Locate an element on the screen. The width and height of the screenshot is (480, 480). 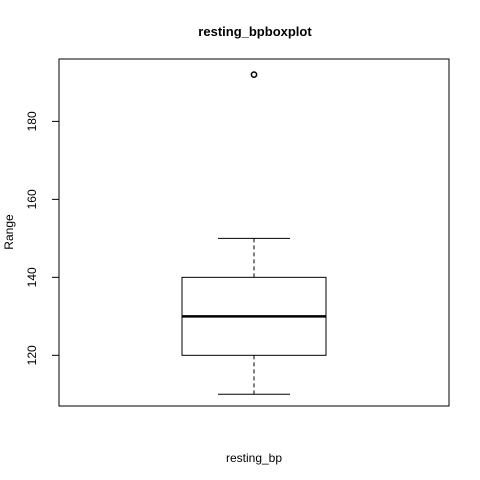
outlier-point is located at coordinates (254, 74).